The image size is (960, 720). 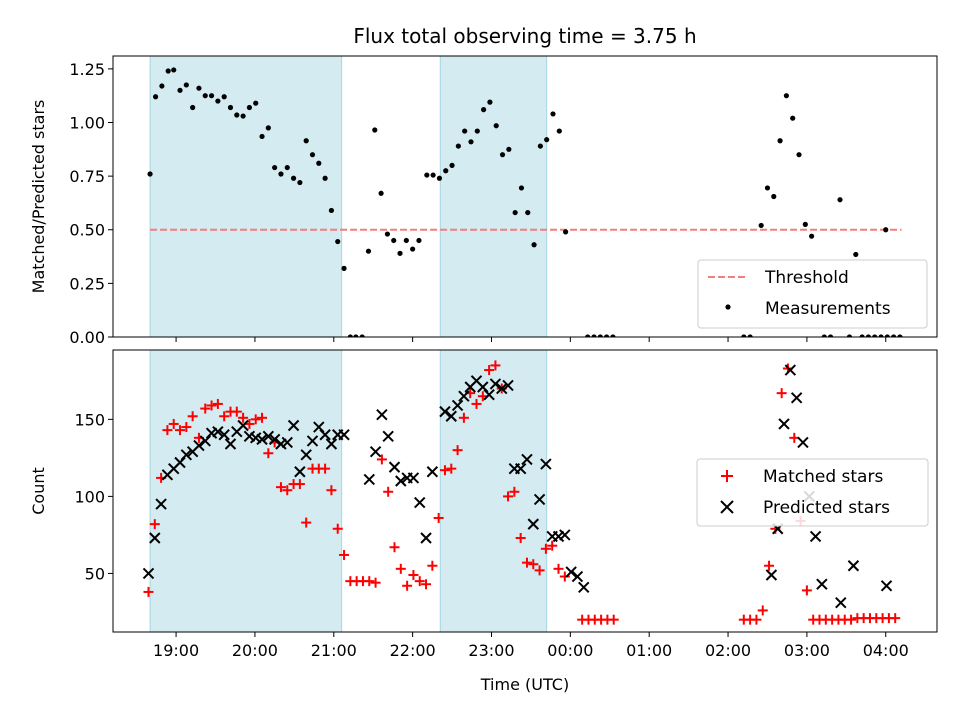 I want to click on x-tick-label: 21:00, so click(x=334, y=650).